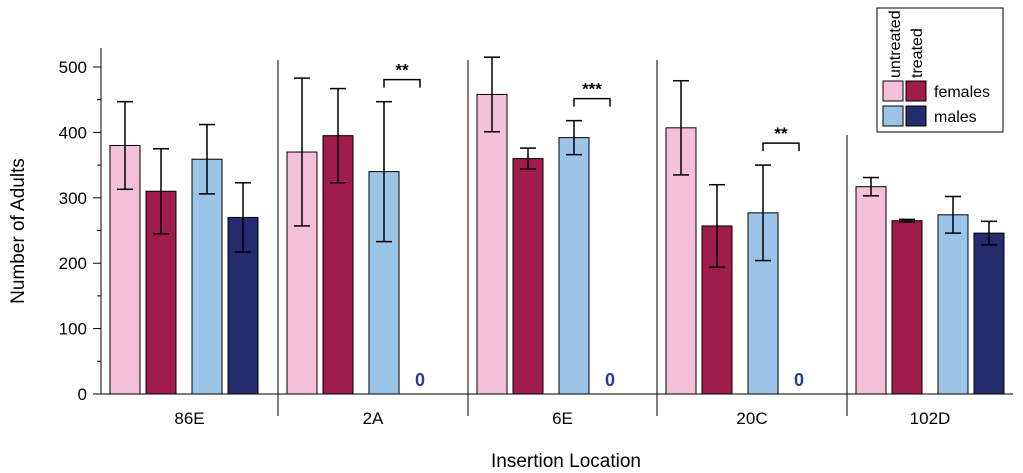 This screenshot has height=473, width=1023. I want to click on bar-6E-untreated-males, so click(574, 266).